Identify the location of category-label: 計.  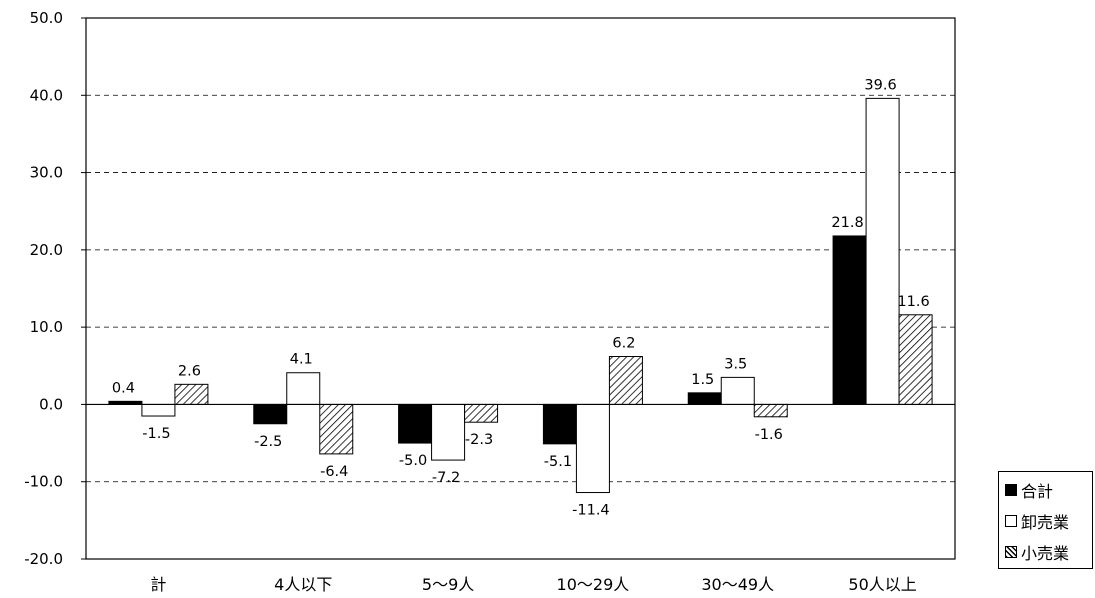
(158, 584).